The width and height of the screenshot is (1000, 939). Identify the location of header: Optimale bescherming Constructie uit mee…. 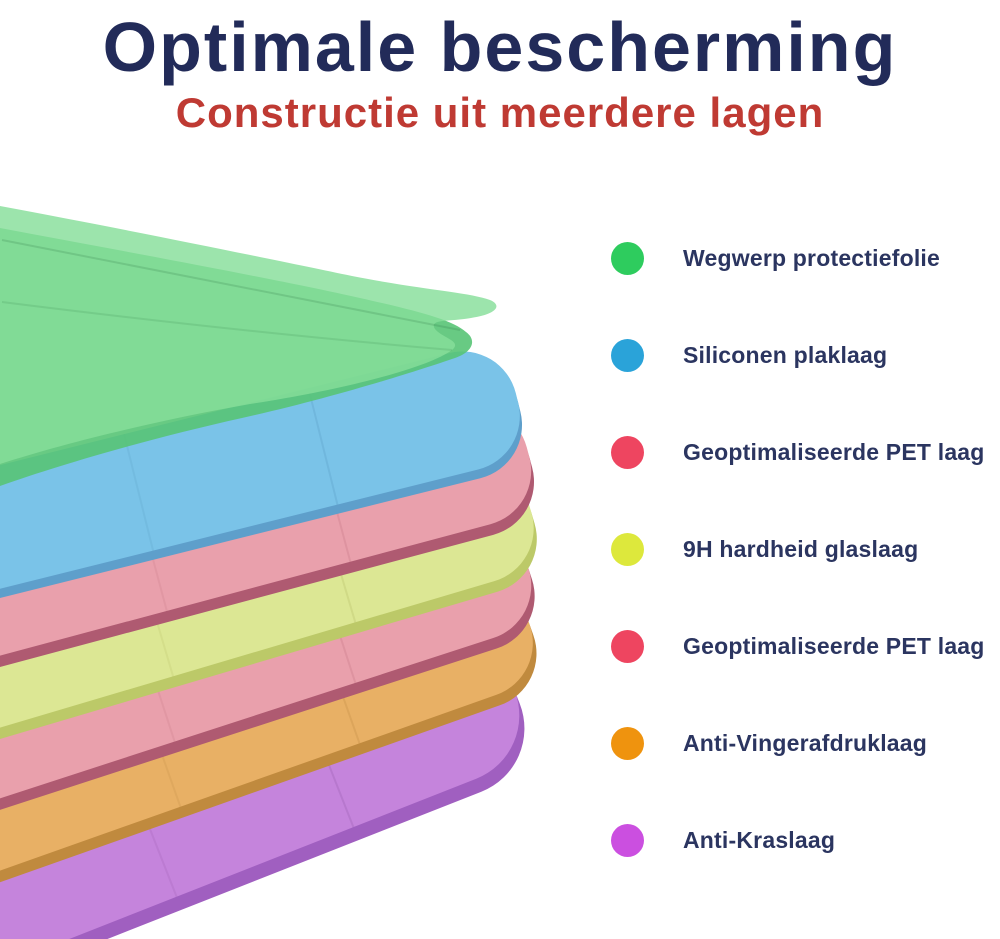
(500, 68).